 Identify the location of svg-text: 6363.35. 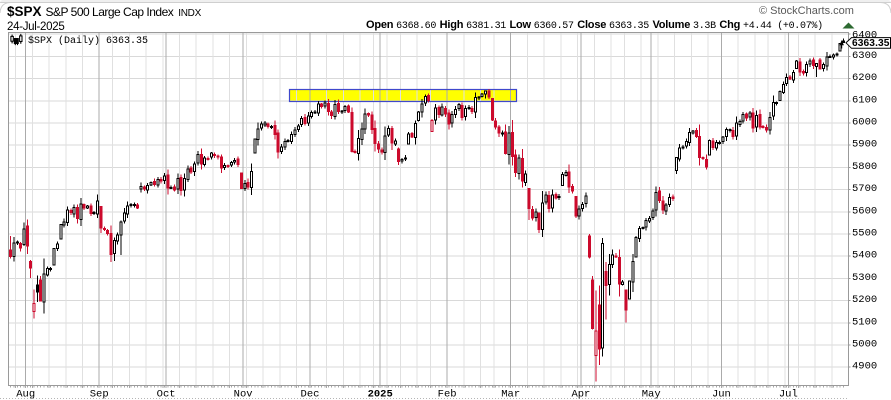
(871, 43).